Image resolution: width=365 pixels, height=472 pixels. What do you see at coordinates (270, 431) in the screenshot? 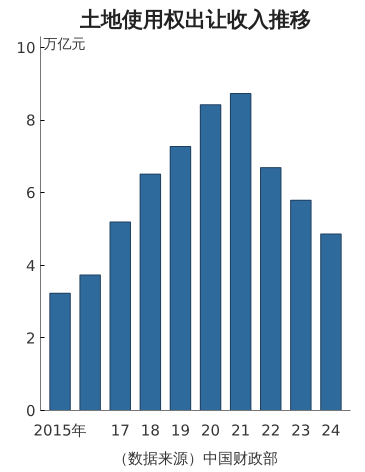
I see `x-tick-label: 22` at bounding box center [270, 431].